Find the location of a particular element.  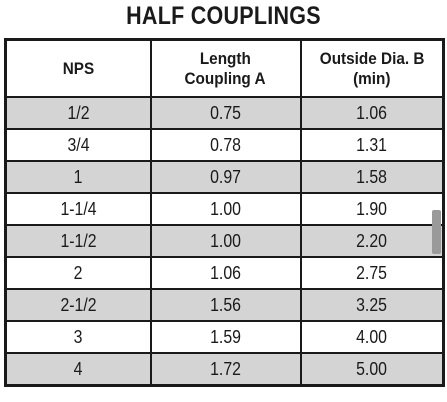

column-header-nps-label: NPS is located at coordinates (78, 68).